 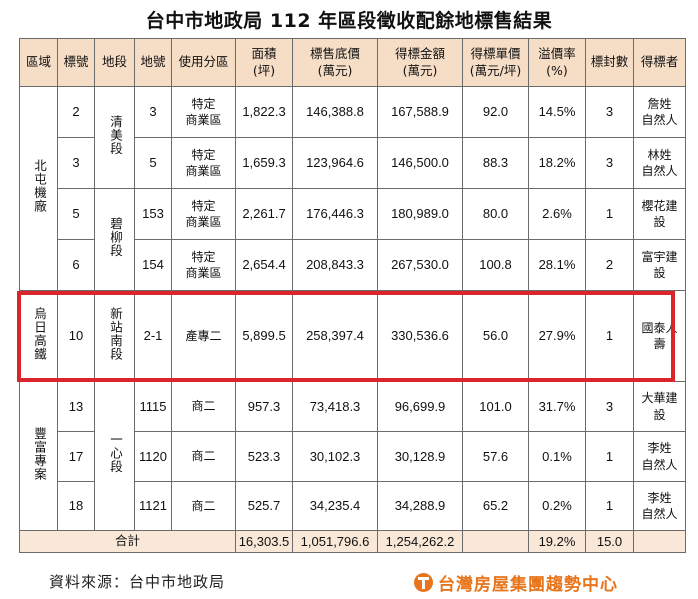 I want to click on header-area: 面積 (坪), so click(x=264, y=62).